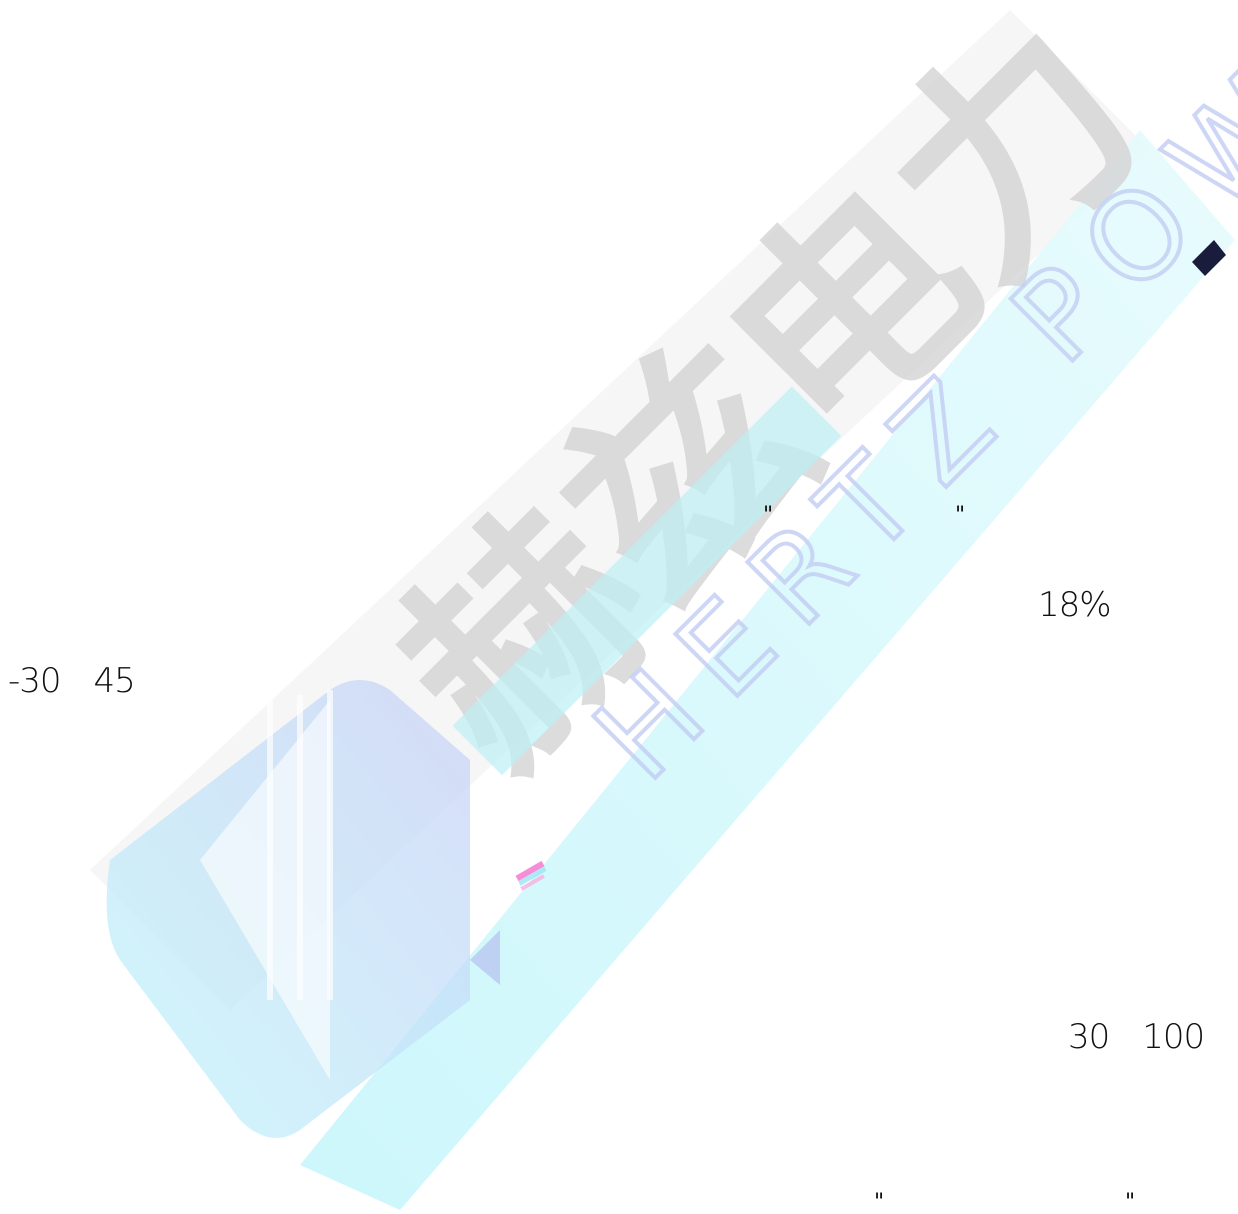  What do you see at coordinates (72, 681) in the screenshot?
I see `range-text-negative: -30 45` at bounding box center [72, 681].